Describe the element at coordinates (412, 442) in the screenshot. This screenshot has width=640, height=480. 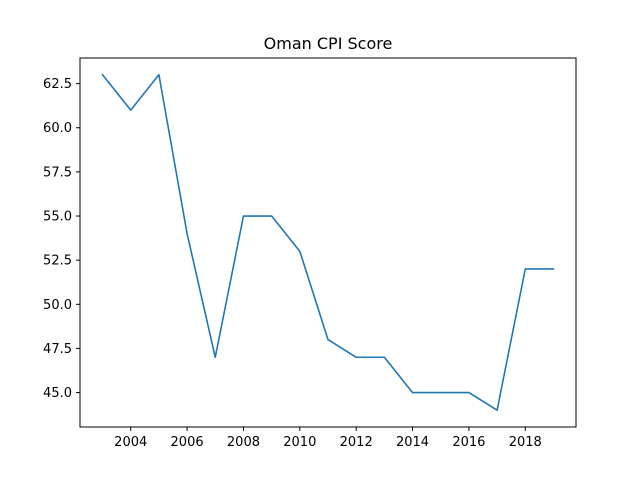
I see `x-tick-label-2014: 2014` at that location.